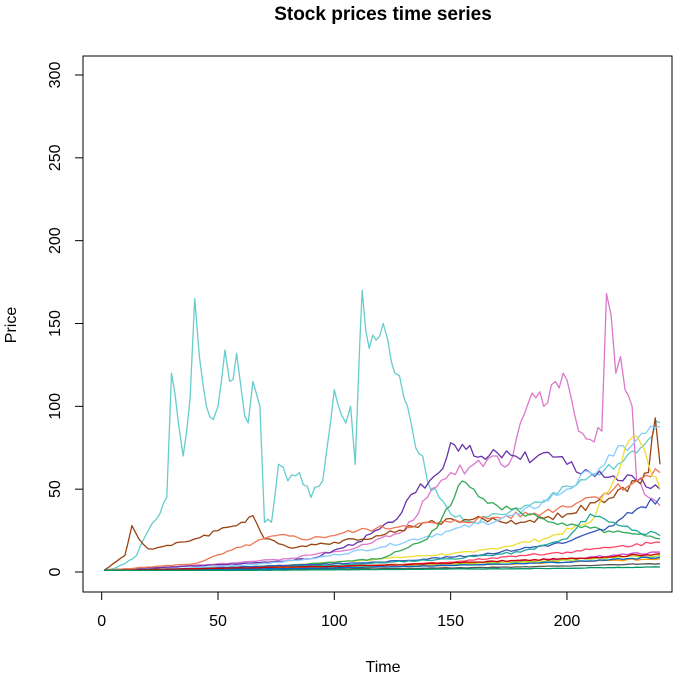 The height and width of the screenshot is (678, 685). Describe the element at coordinates (101, 621) in the screenshot. I see `x-tick-label: 0` at that location.